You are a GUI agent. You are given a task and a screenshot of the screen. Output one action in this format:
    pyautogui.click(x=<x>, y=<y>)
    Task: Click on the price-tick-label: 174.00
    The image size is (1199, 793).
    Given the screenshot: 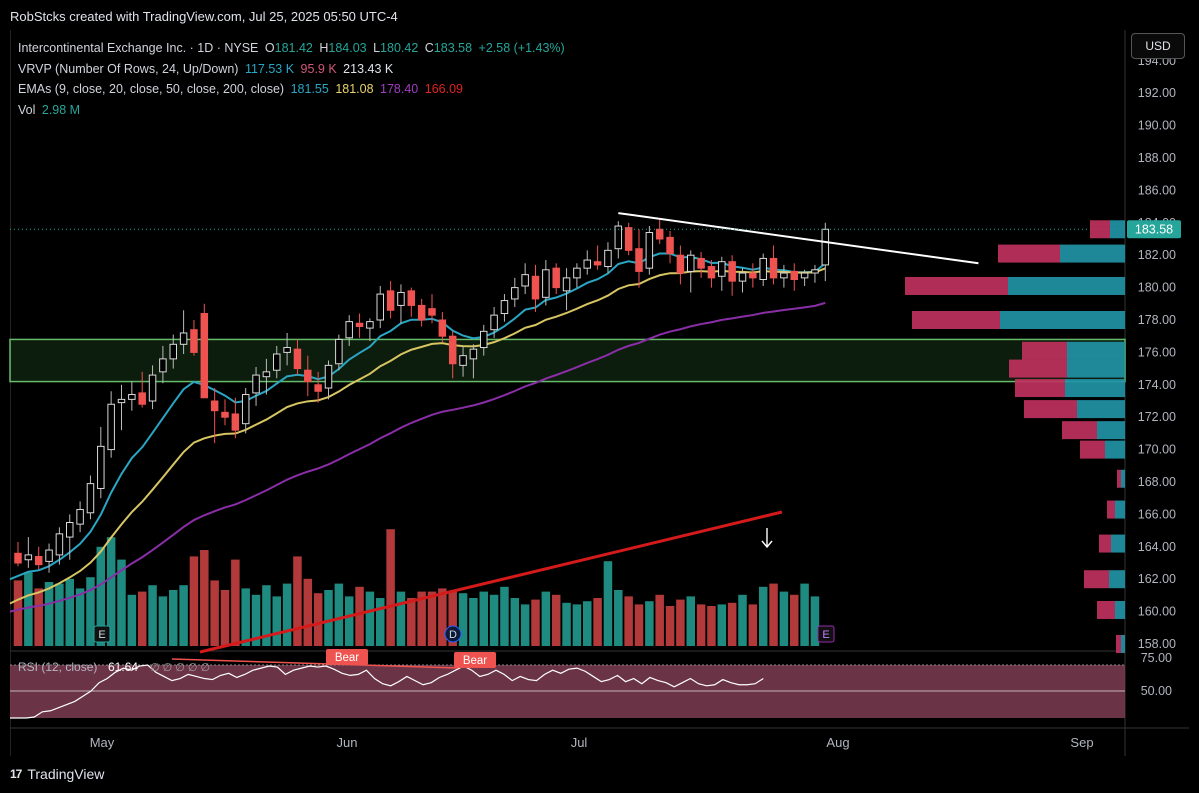 What is the action you would take?
    pyautogui.click(x=1157, y=385)
    